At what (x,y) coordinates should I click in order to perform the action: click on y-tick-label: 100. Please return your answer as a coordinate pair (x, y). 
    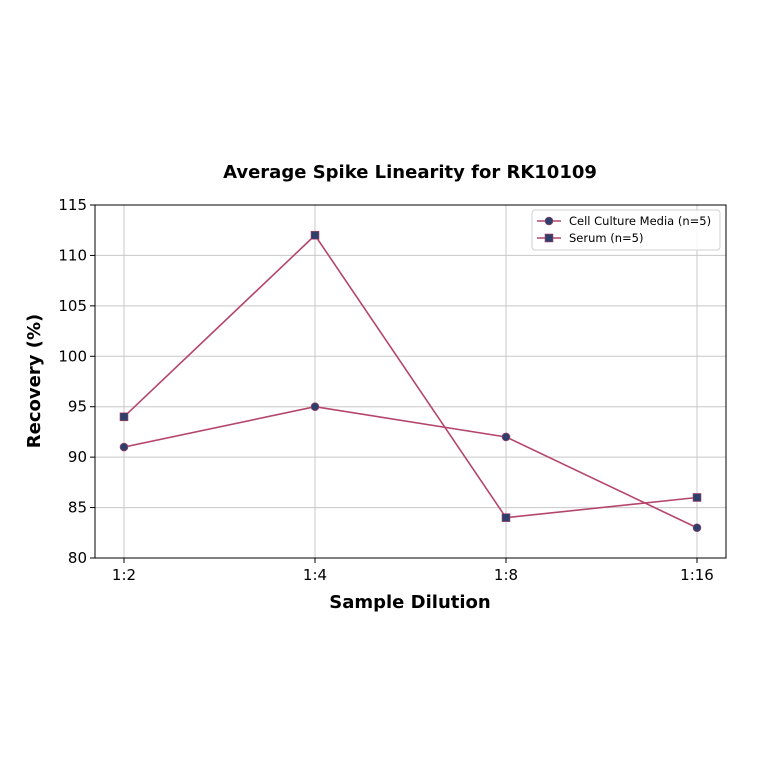
    Looking at the image, I should click on (72, 356).